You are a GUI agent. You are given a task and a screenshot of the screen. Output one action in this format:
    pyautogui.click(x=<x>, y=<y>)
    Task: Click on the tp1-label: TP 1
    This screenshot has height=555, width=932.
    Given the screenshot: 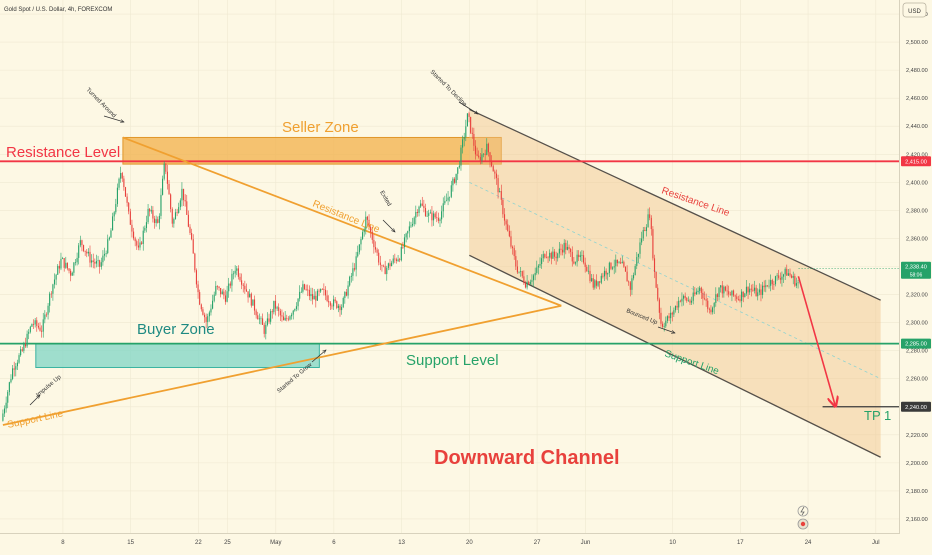 What is the action you would take?
    pyautogui.click(x=877, y=415)
    